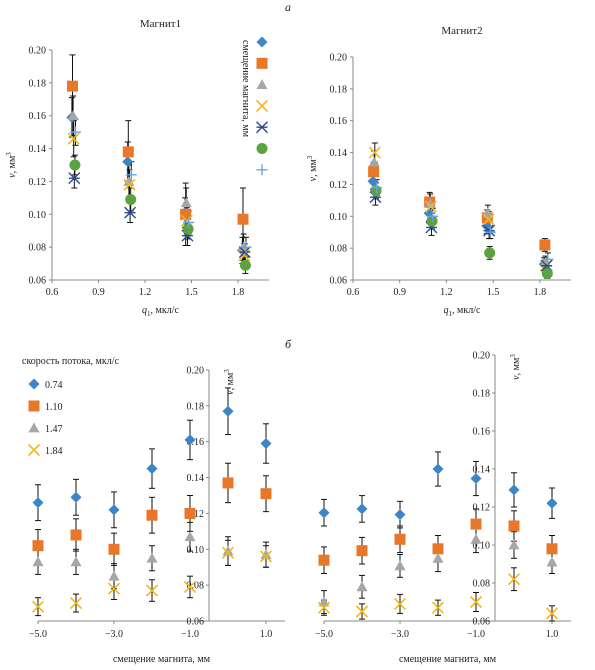 Image resolution: width=595 pixels, height=670 pixels. I want to click on legend-marker-triangle, so click(34, 427).